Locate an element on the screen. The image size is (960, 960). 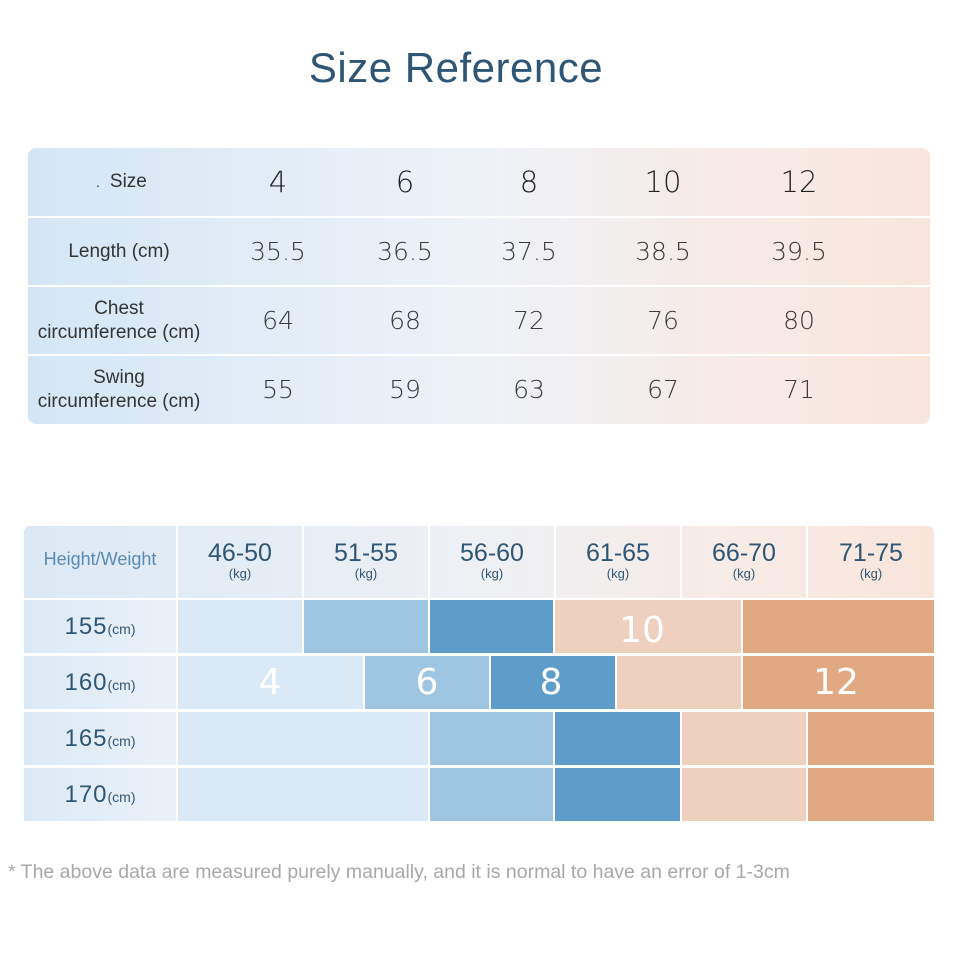
size-cell: 12 is located at coordinates (799, 182).